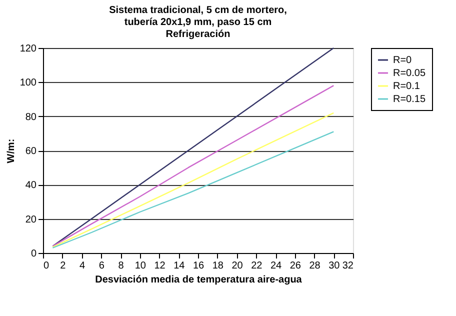 The width and height of the screenshot is (456, 316). Describe the element at coordinates (160, 266) in the screenshot. I see `x-tick-label: 12` at that location.